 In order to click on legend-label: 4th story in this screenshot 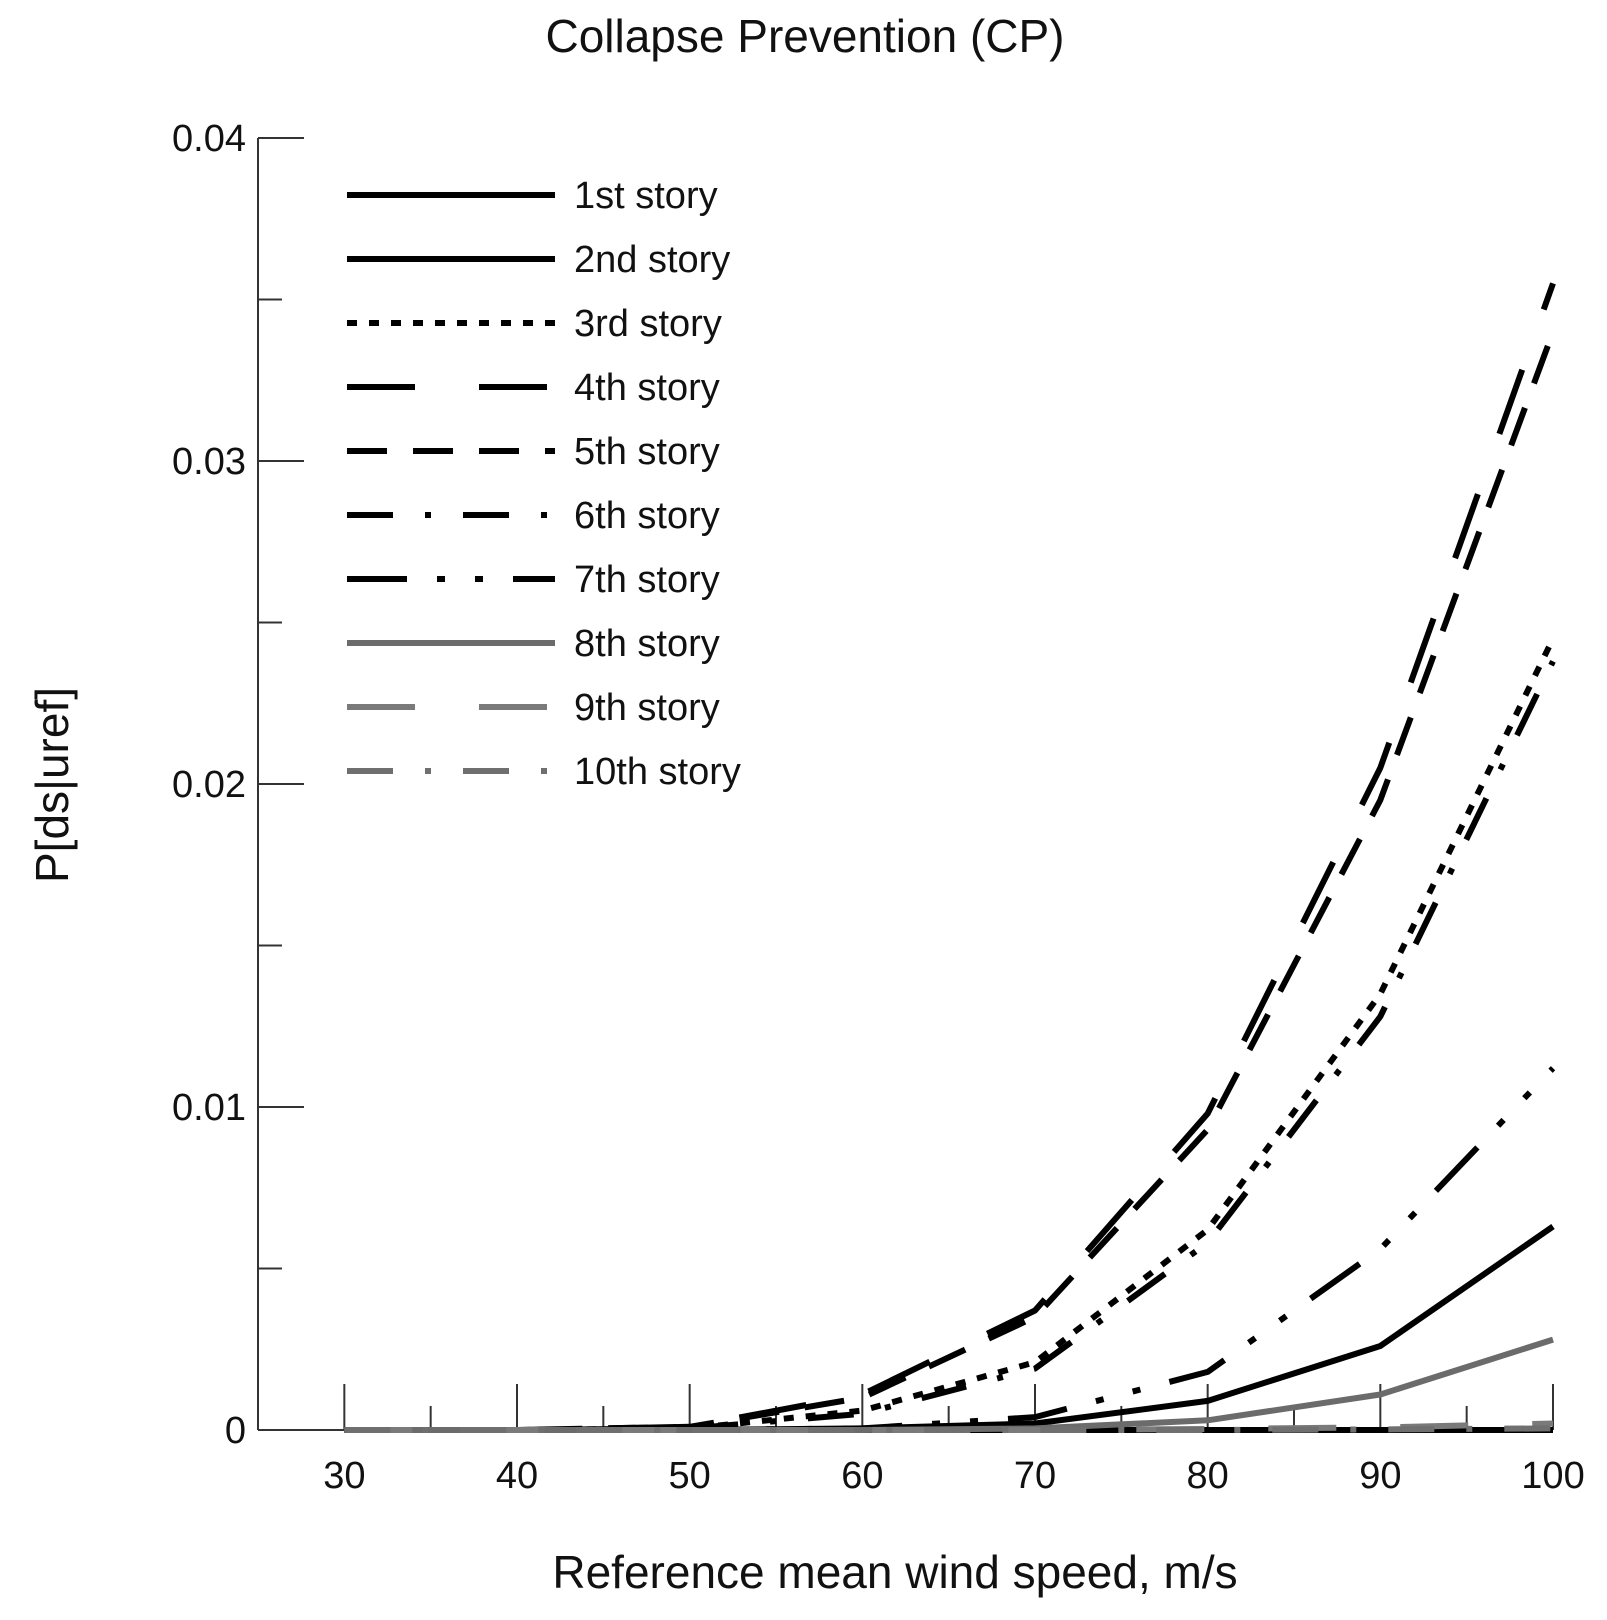, I will do `click(647, 388)`.